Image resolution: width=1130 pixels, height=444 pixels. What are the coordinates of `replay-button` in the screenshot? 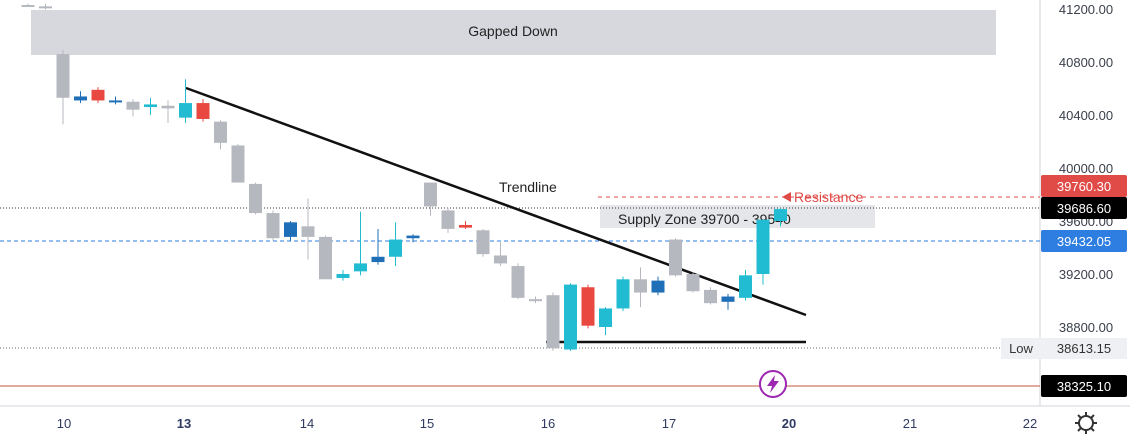 It's located at (773, 384).